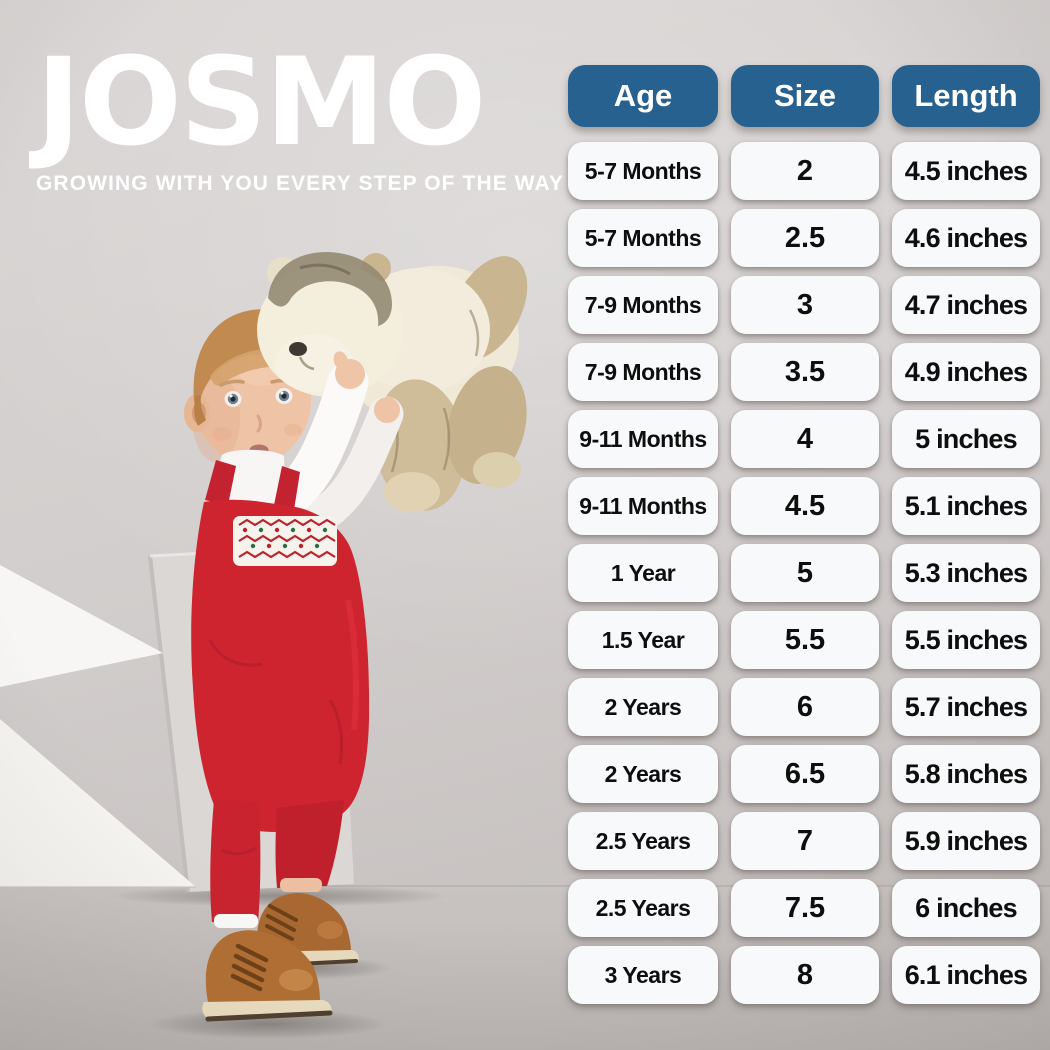 The height and width of the screenshot is (1050, 1050). What do you see at coordinates (805, 841) in the screenshot?
I see `table-cell-size: 7` at bounding box center [805, 841].